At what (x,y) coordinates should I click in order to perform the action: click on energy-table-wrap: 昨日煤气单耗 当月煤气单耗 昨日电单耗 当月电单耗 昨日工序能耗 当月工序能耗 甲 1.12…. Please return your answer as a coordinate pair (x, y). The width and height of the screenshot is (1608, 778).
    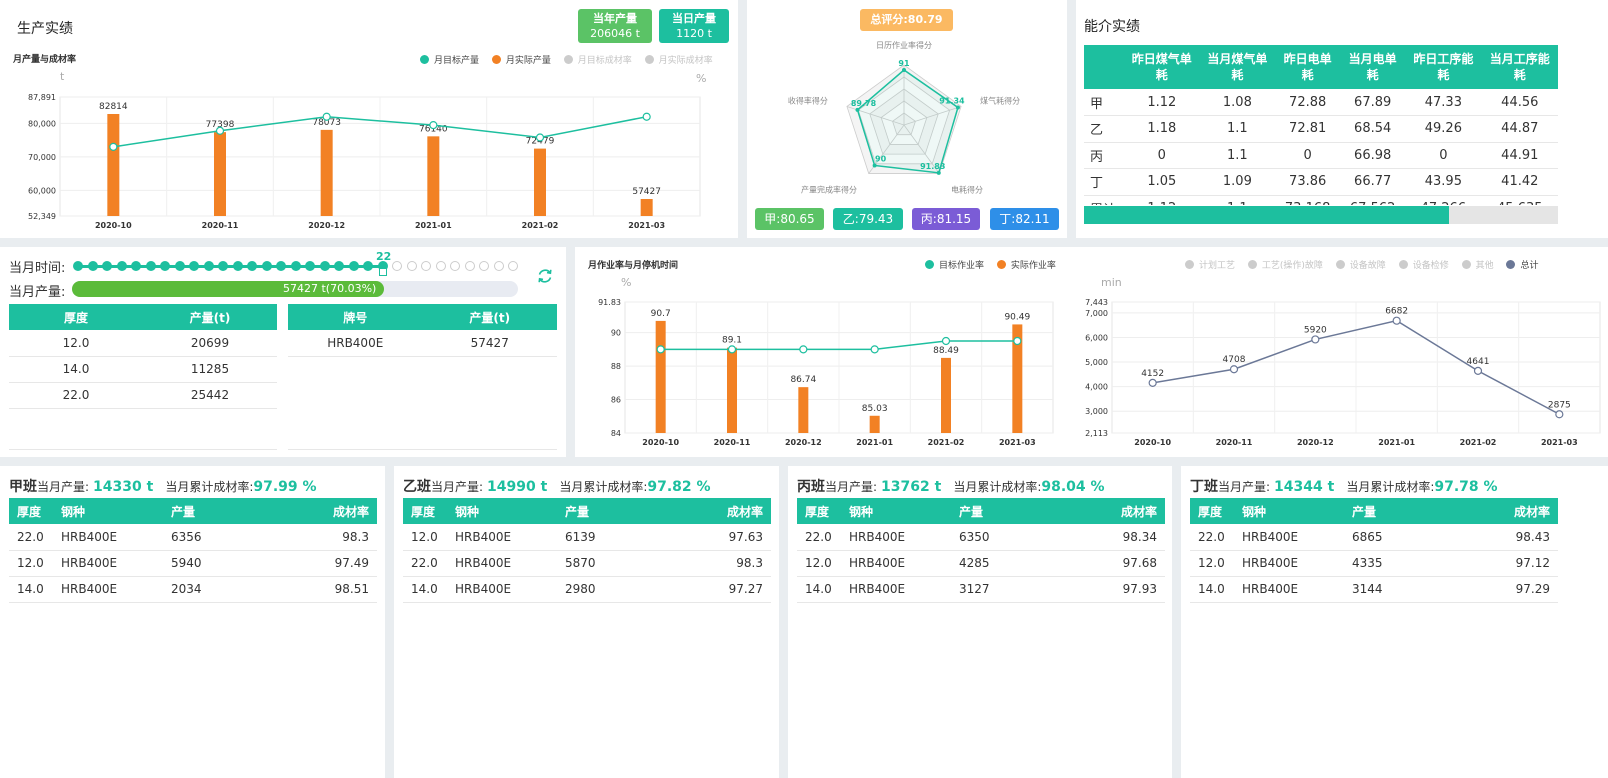
    Looking at the image, I should click on (1321, 125).